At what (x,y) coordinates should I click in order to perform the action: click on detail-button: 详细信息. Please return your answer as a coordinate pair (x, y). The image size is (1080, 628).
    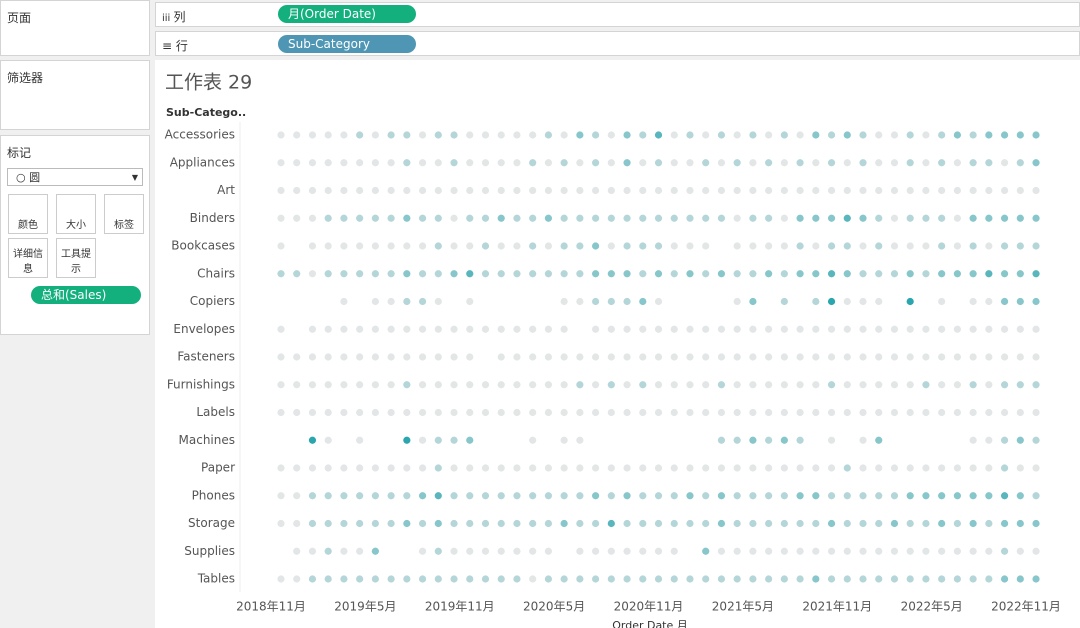
    Looking at the image, I should click on (28, 258).